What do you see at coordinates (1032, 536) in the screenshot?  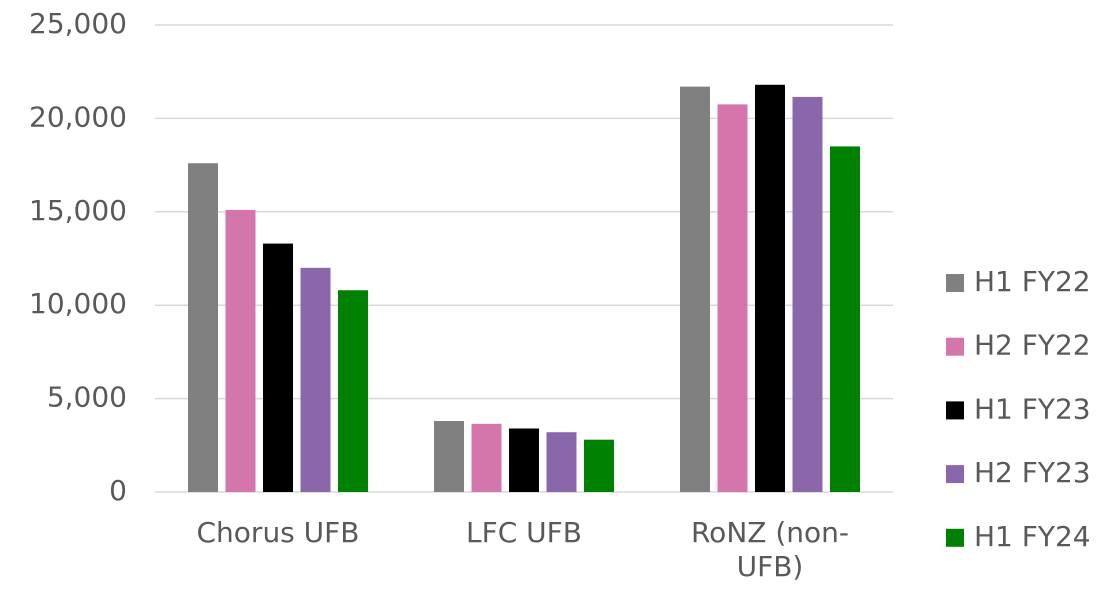 I see `legend-label: H1 FY24` at bounding box center [1032, 536].